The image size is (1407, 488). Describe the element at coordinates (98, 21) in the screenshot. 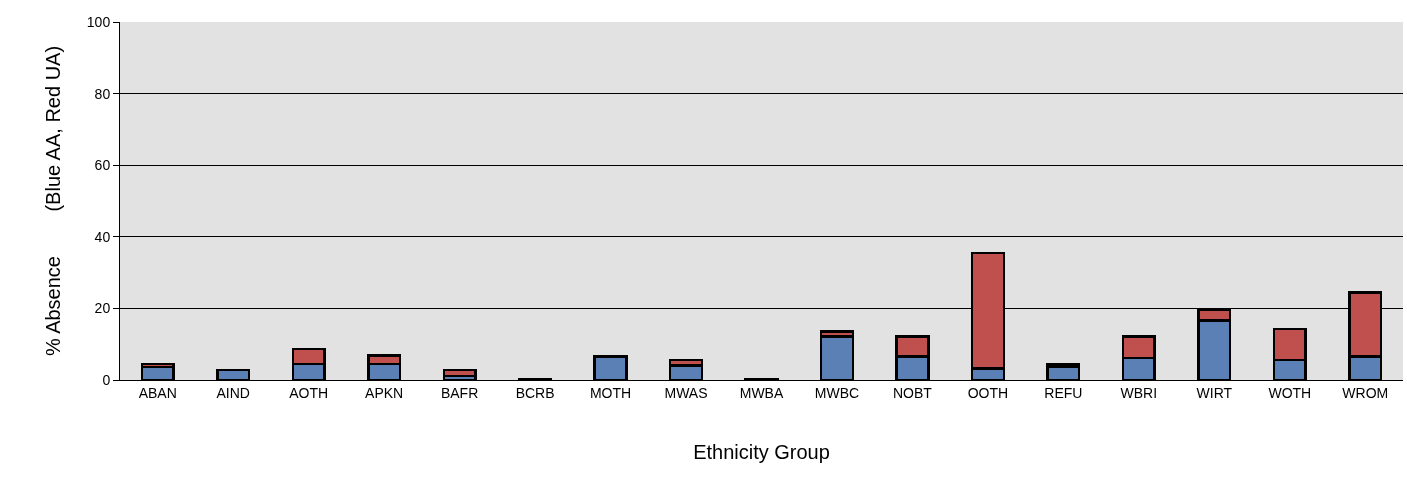

I see `y-tick-label: 100` at that location.